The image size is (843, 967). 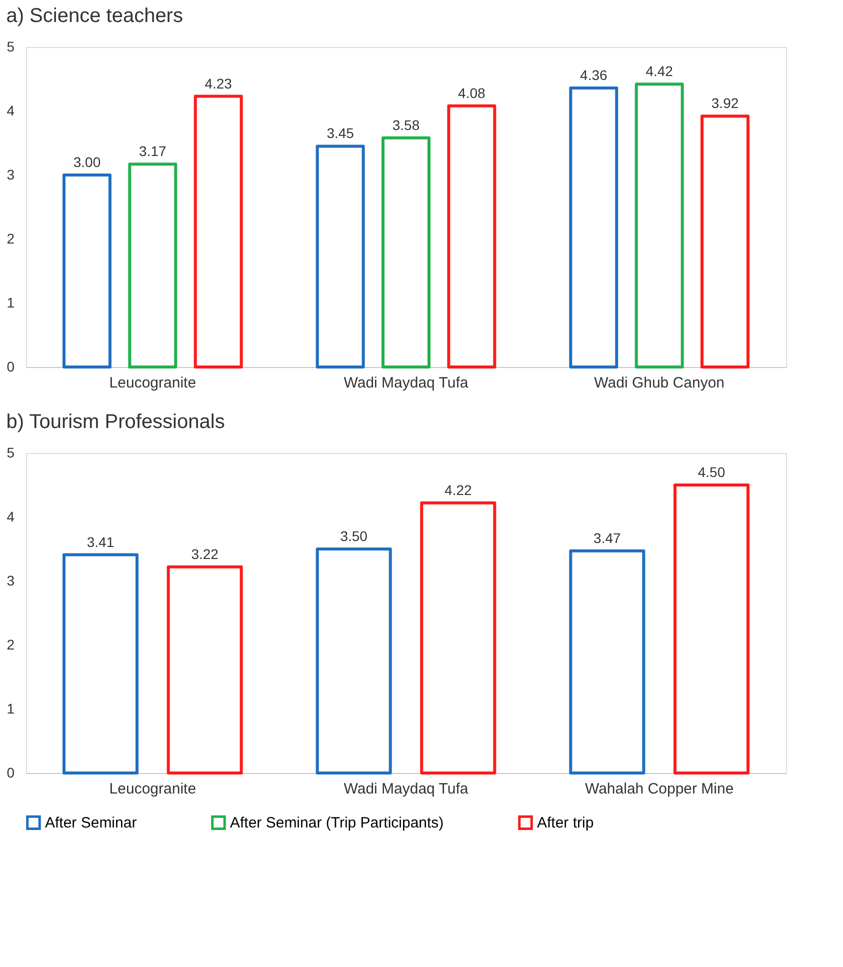 What do you see at coordinates (725, 103) in the screenshot?
I see `data-label: 3.92` at bounding box center [725, 103].